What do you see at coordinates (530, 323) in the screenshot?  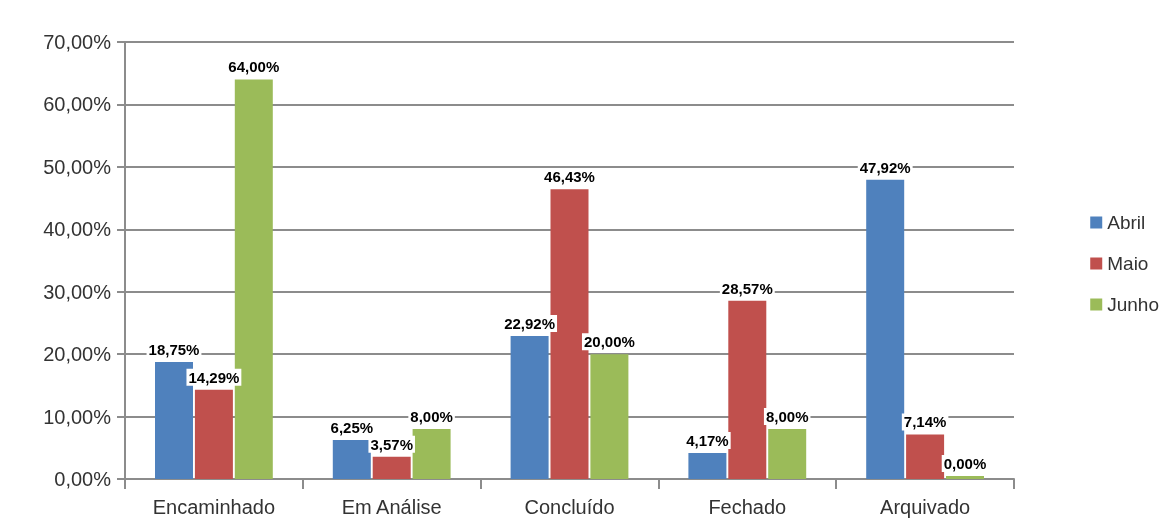 I see `data-label: 22,92%` at bounding box center [530, 323].